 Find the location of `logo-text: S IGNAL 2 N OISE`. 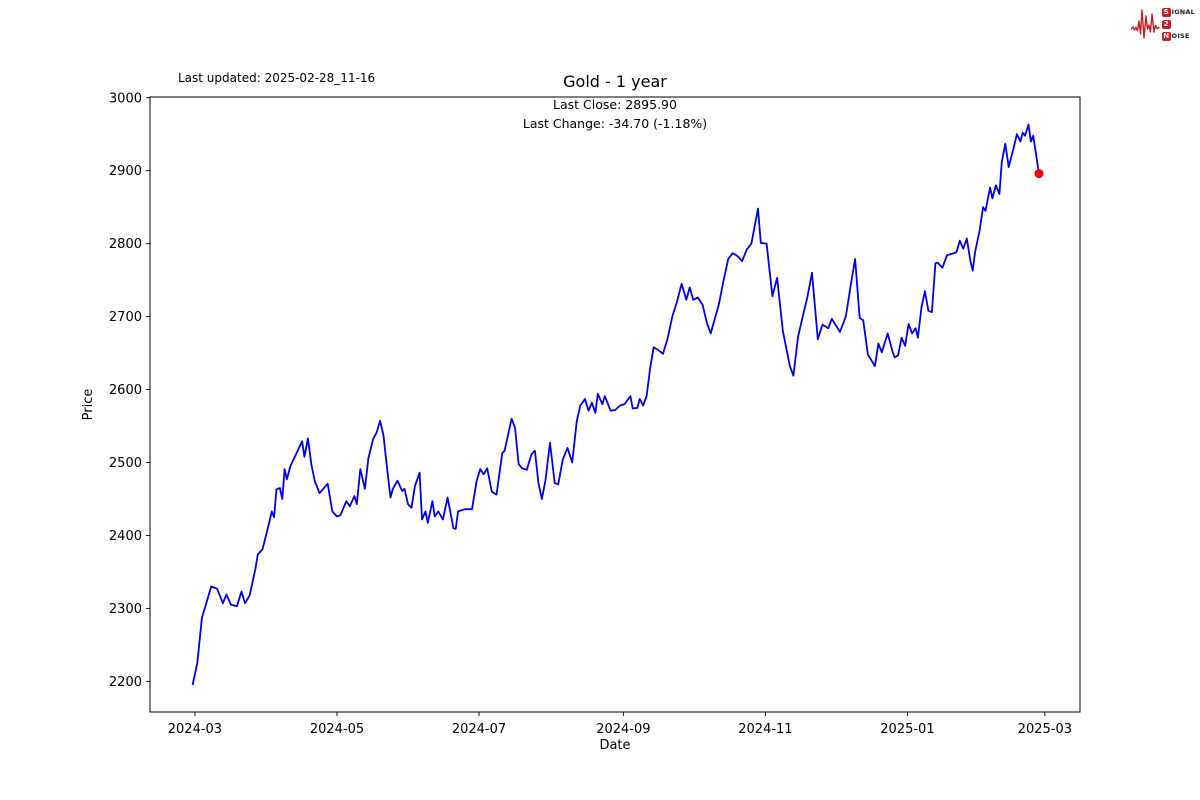

logo-text: S IGNAL 2 N OISE is located at coordinates (1178, 24).